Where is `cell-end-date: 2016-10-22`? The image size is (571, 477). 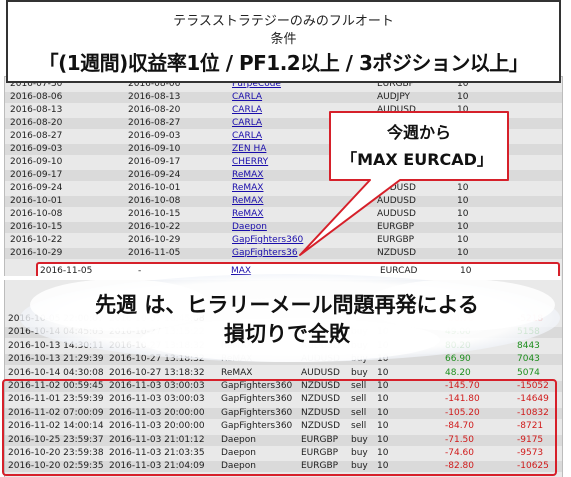
cell-end-date: 2016-10-22 is located at coordinates (154, 227).